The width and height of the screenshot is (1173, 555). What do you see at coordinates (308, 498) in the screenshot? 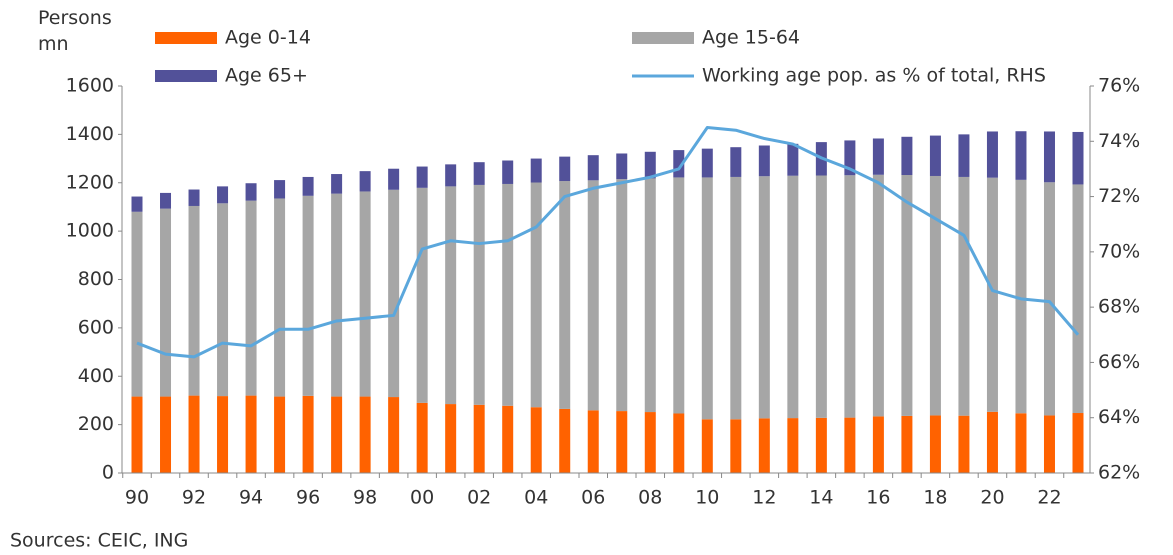
I see `x-tick-label: 96` at bounding box center [308, 498].